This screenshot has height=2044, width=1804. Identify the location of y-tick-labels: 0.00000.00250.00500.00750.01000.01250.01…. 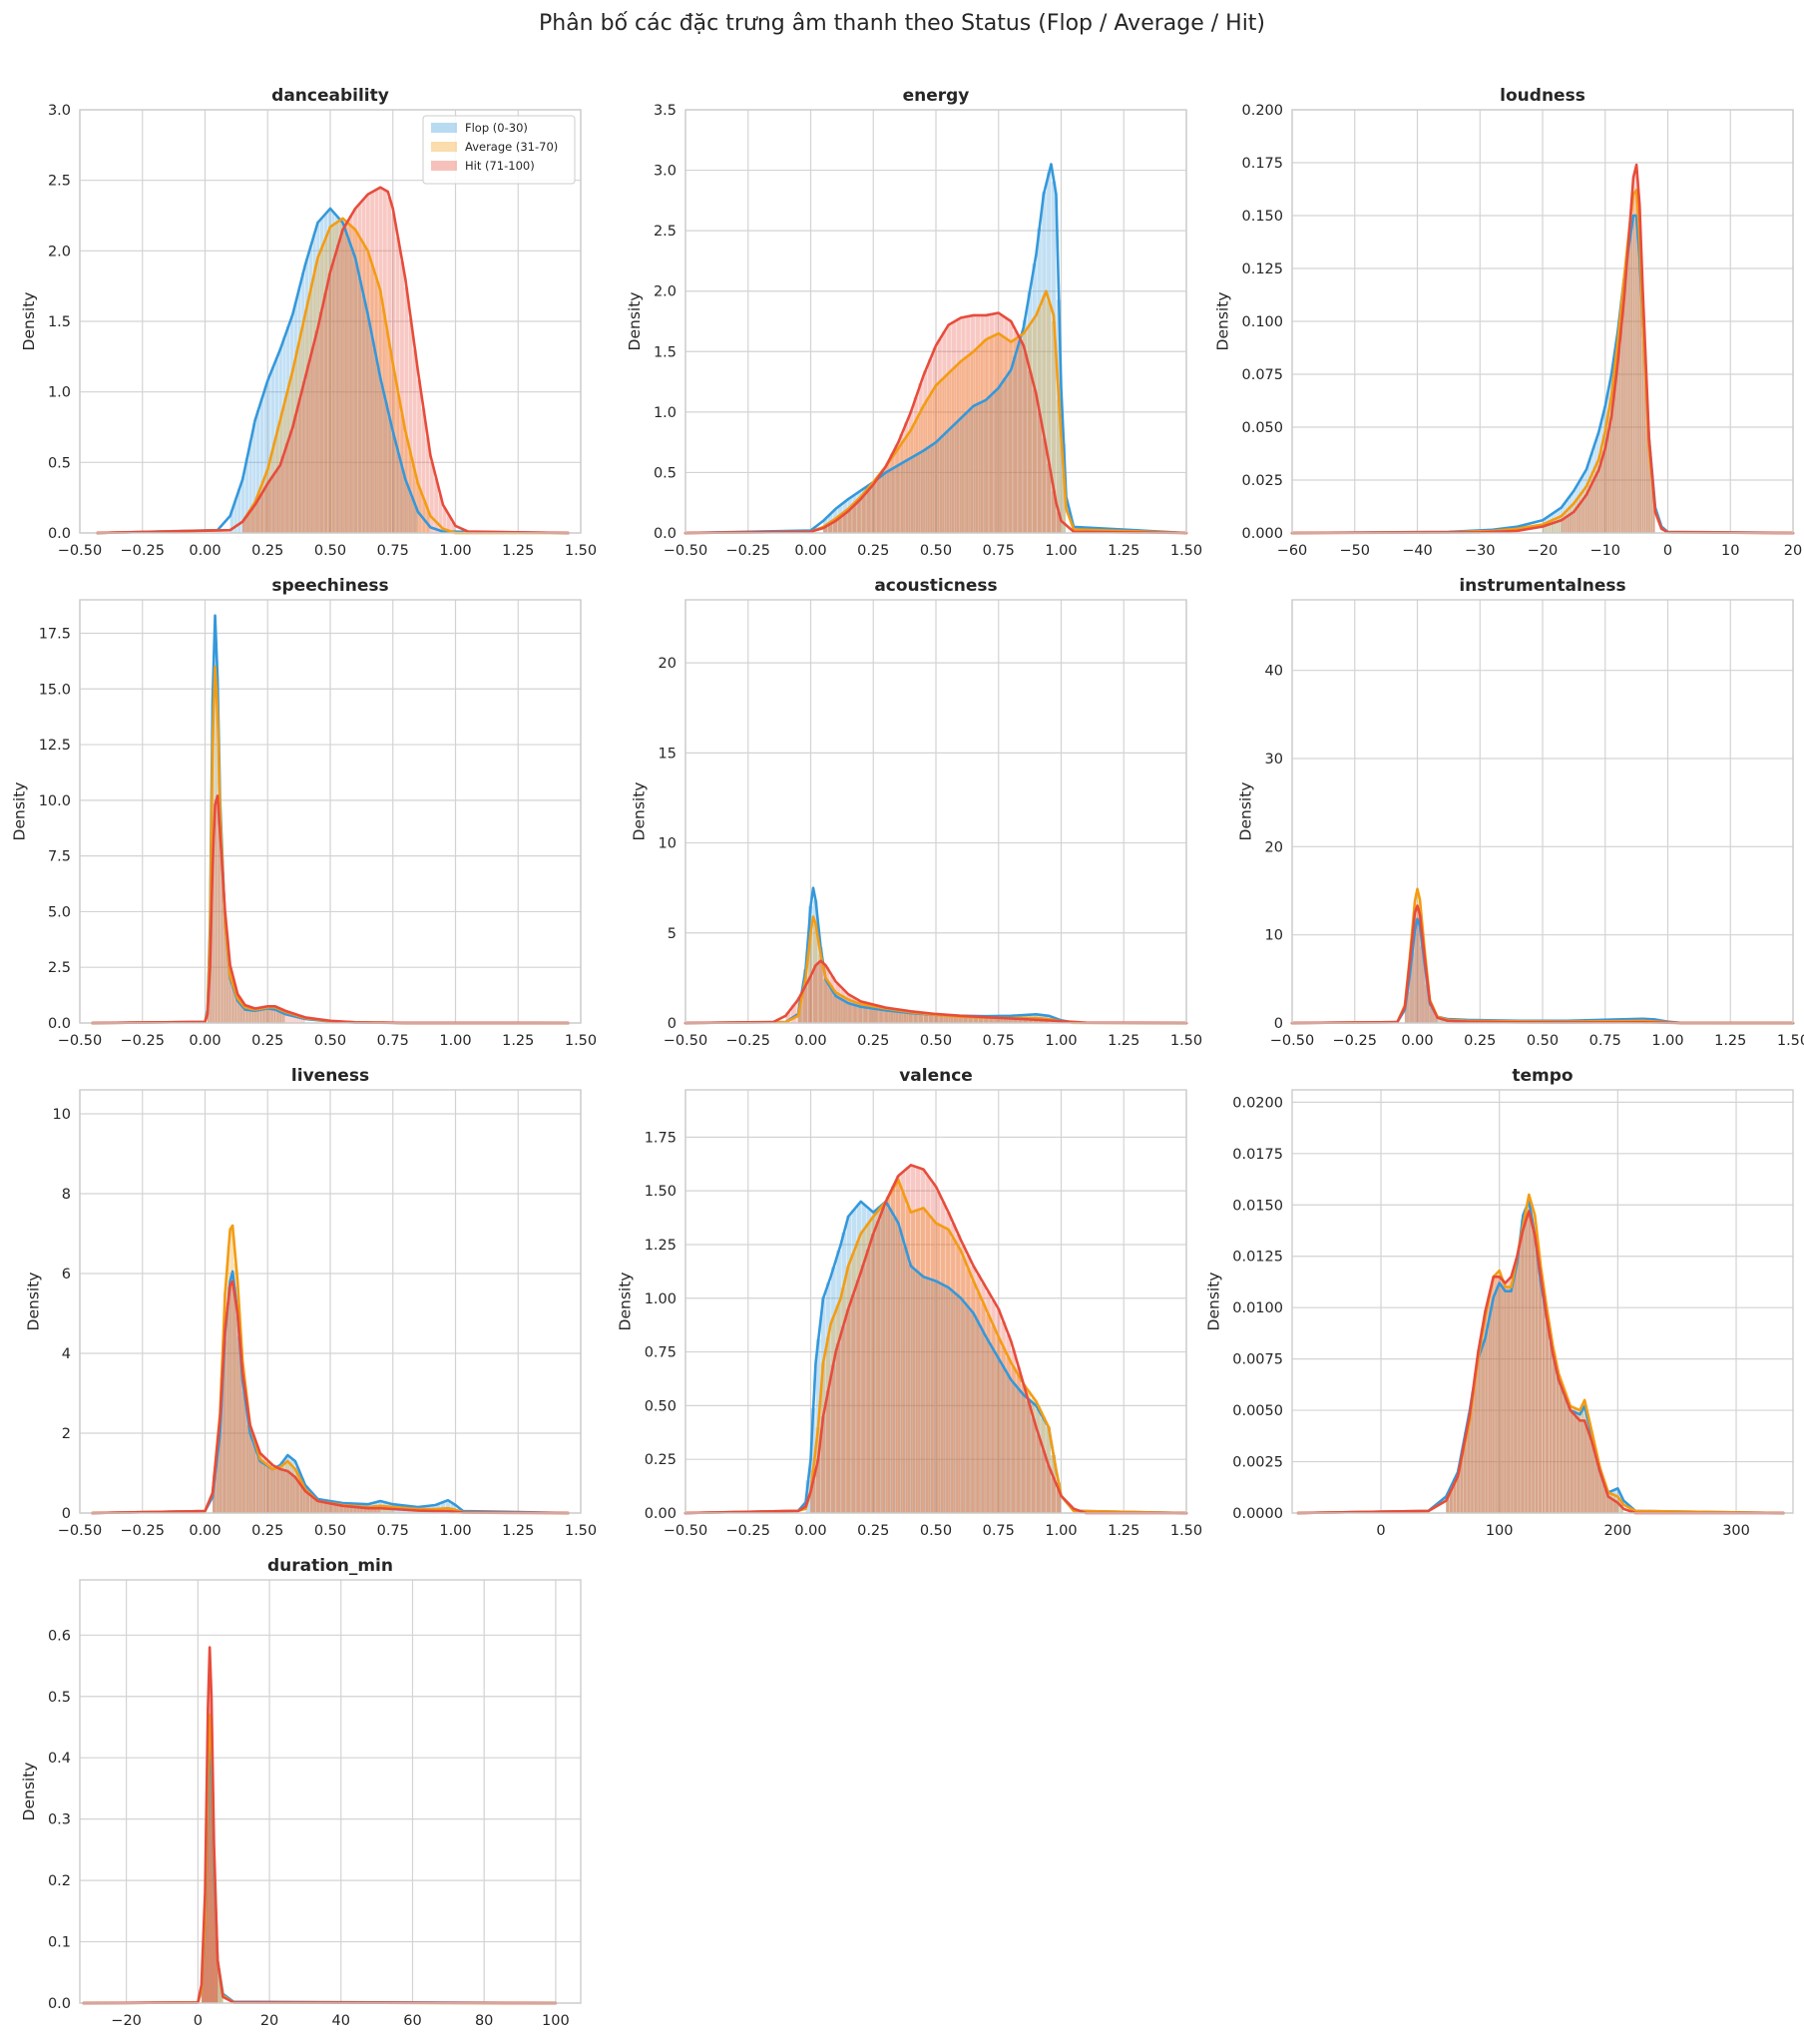
(1257, 1308).